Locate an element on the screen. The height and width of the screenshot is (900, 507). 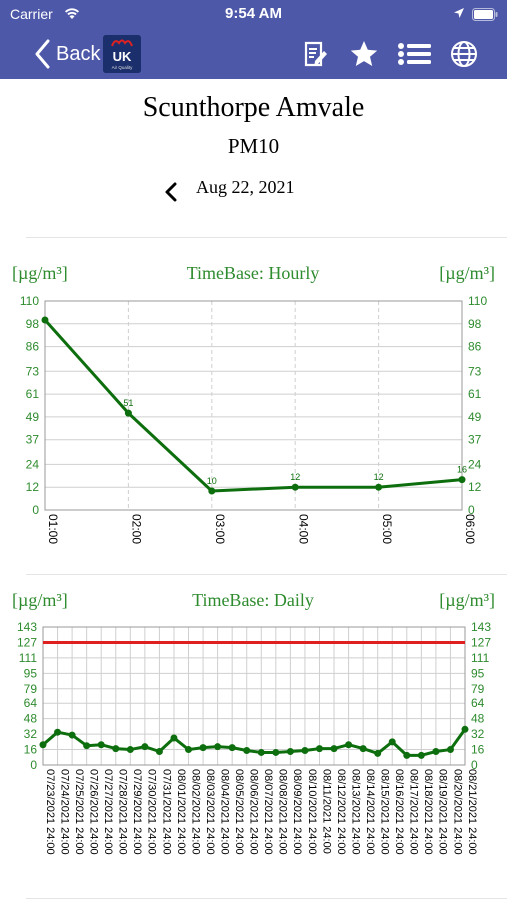
x-tick-label: 03:00 is located at coordinates (220, 529).